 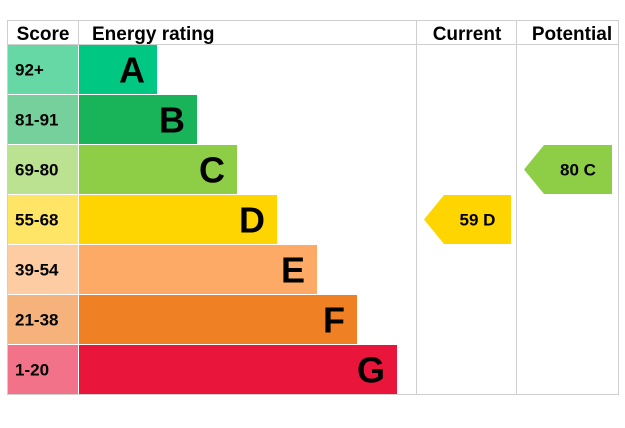 What do you see at coordinates (293, 270) in the screenshot?
I see `band-letter-e: E` at bounding box center [293, 270].